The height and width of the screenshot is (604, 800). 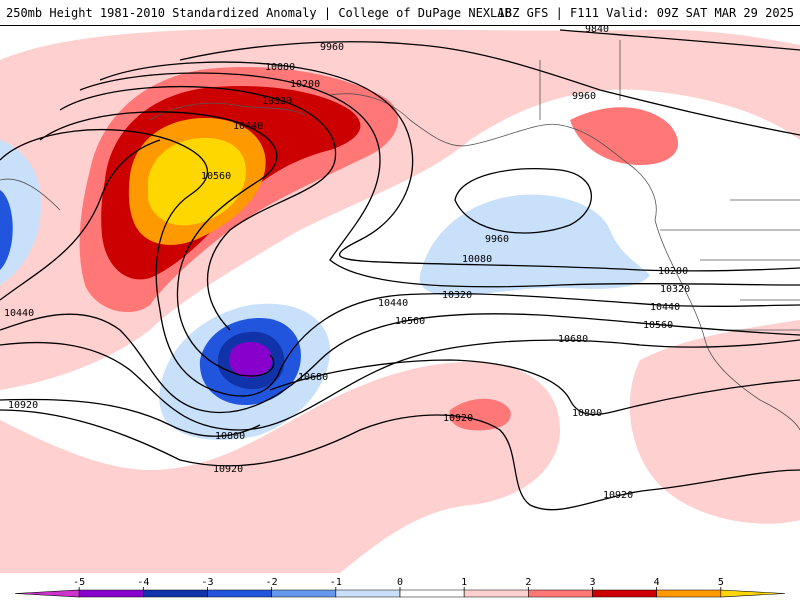 What do you see at coordinates (336, 582) in the screenshot?
I see `colorbar-tick-label: -1` at bounding box center [336, 582].